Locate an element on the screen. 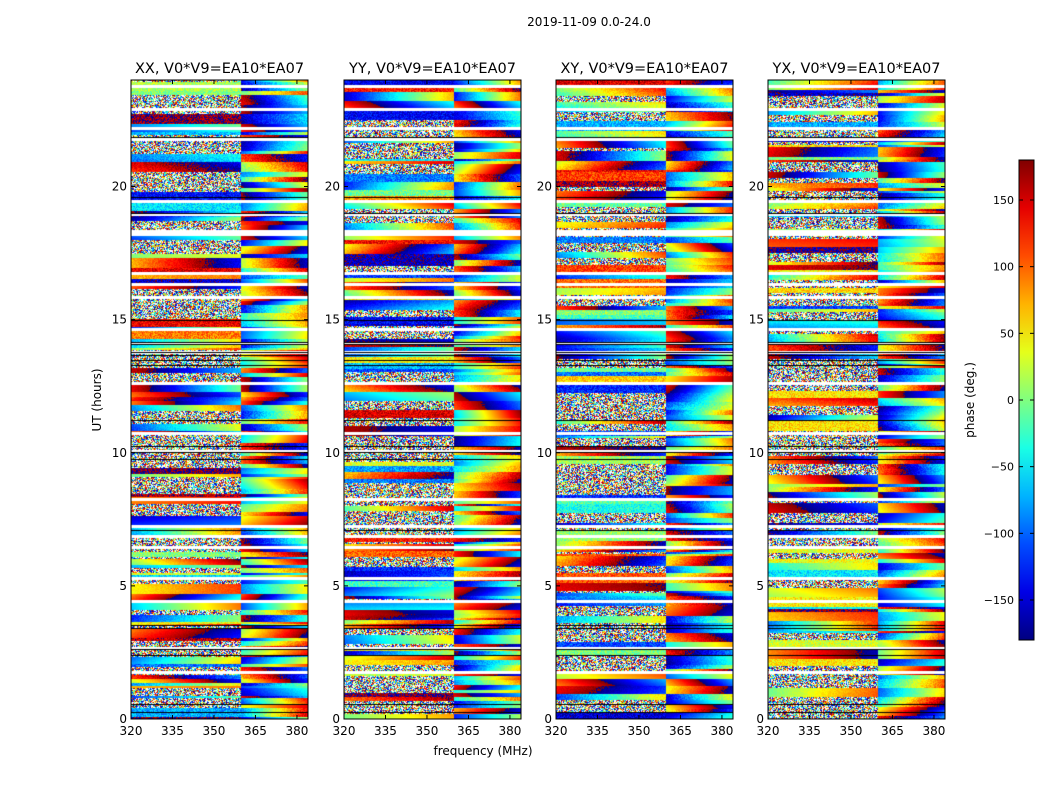 The image size is (1050, 800). colorbar-tick-label: −150 is located at coordinates (999, 600).